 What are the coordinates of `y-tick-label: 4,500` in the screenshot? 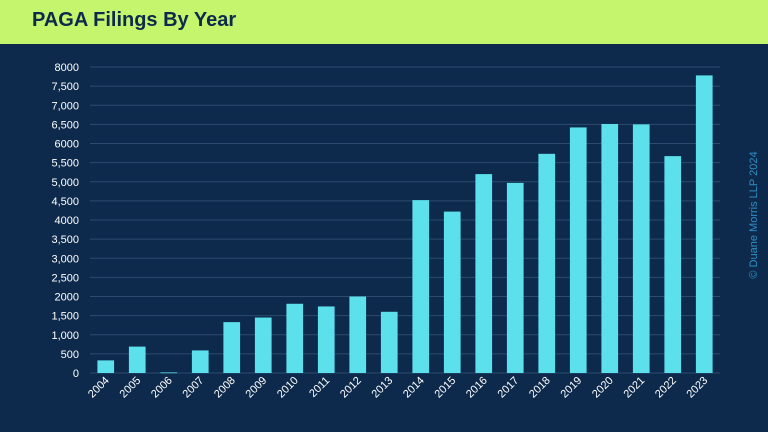 It's located at (65, 202).